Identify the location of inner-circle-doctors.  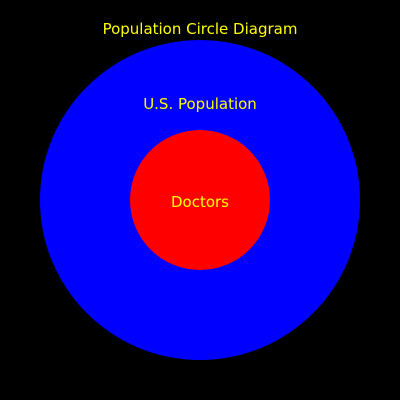
(200, 200).